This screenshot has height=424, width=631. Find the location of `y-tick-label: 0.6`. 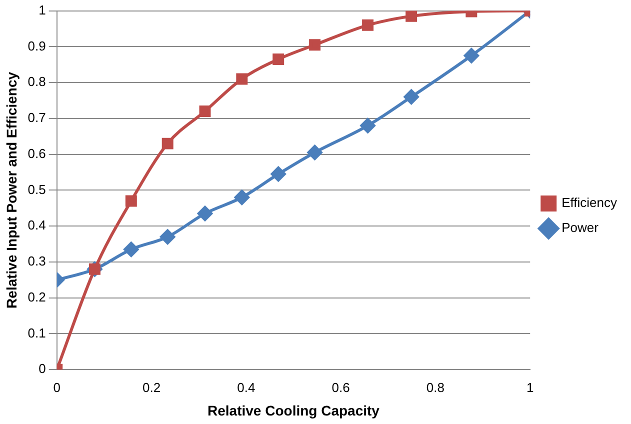

y-tick-label: 0.6 is located at coordinates (37, 153).